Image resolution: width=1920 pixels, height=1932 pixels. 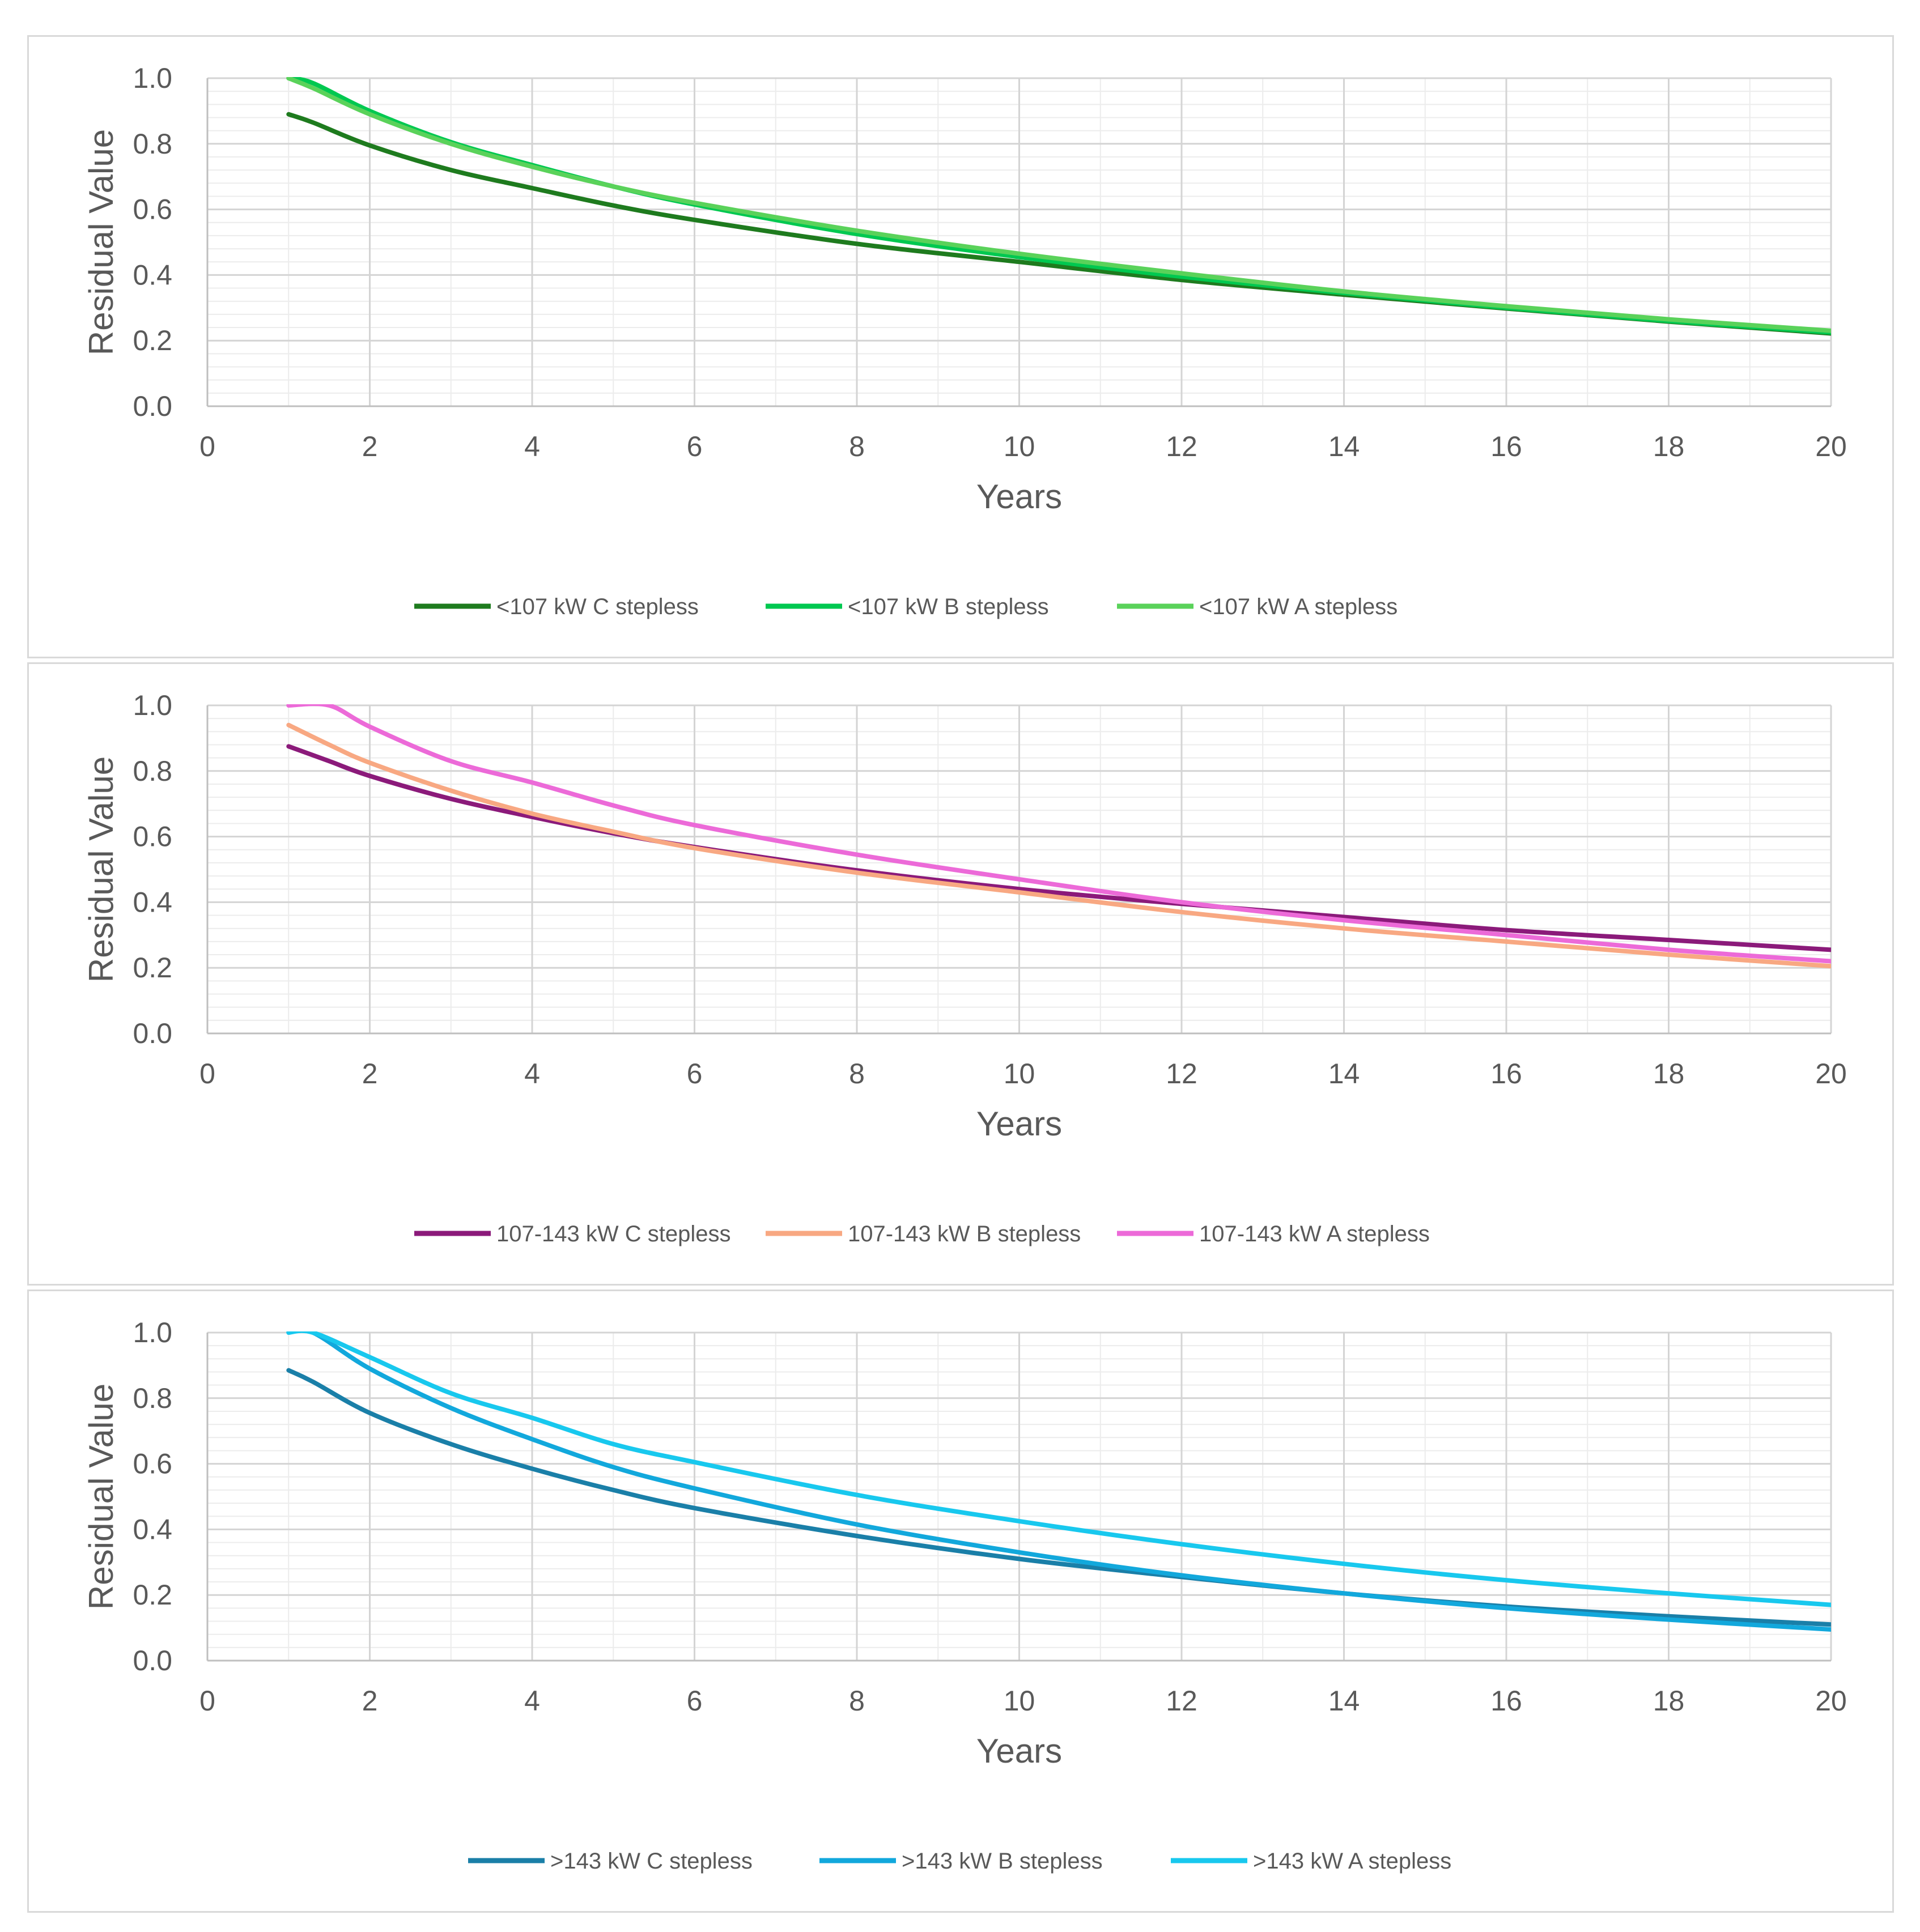 I want to click on legend-label-3: <107 kW A stepless, so click(x=1298, y=606).